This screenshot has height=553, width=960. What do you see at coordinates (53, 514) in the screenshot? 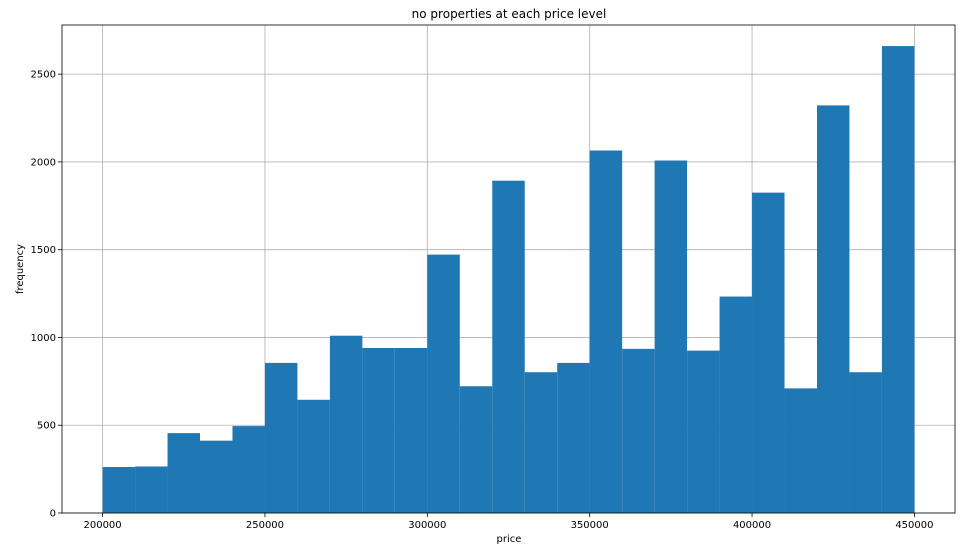
I see `y-tick-label: 0` at bounding box center [53, 514].